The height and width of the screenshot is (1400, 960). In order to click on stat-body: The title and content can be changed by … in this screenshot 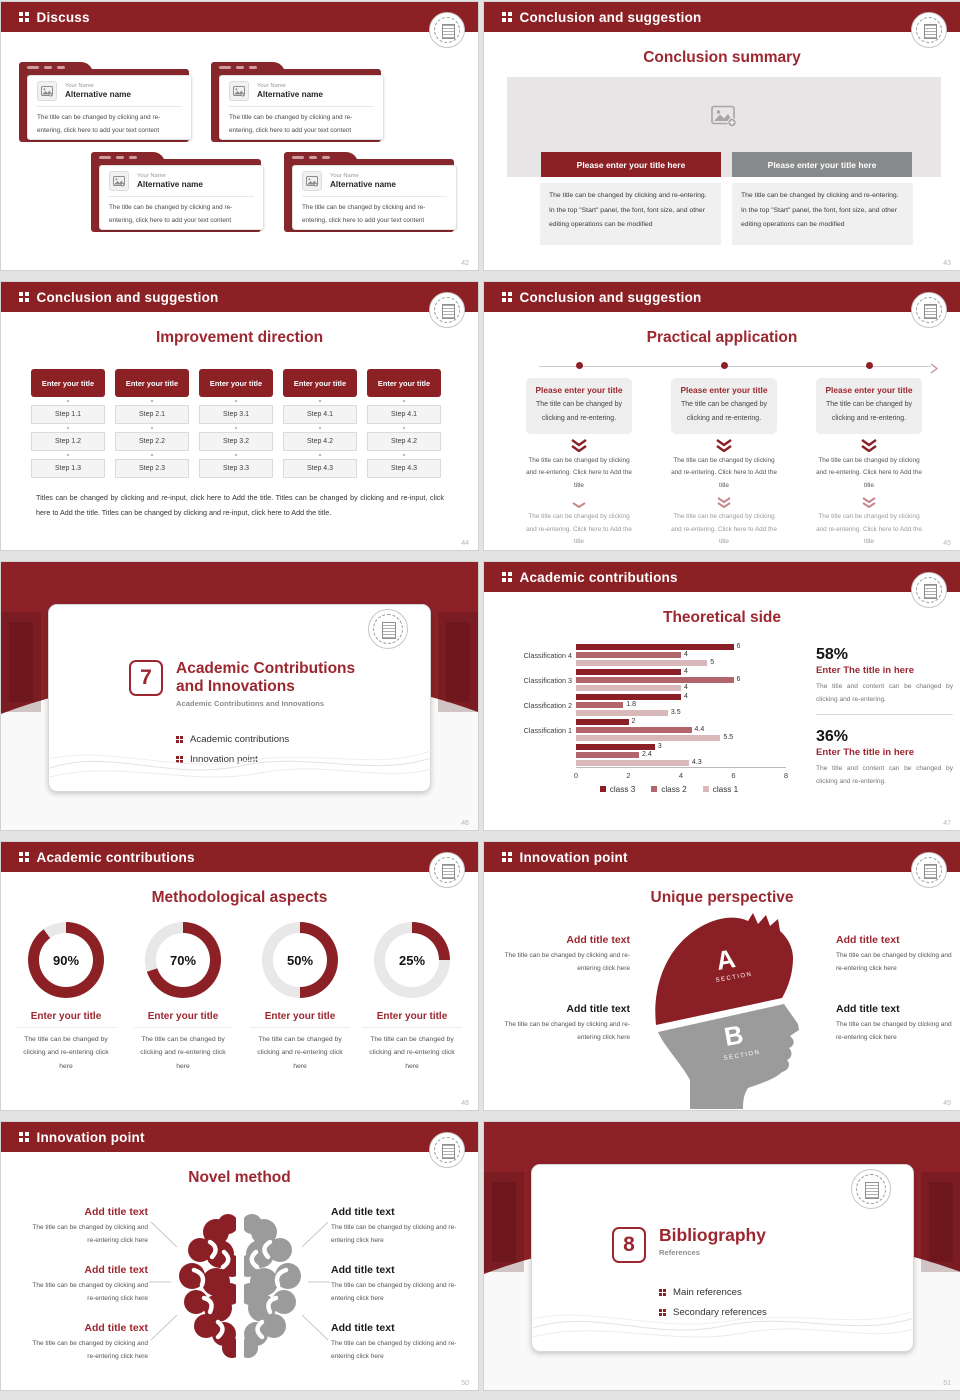, I will do `click(884, 693)`.